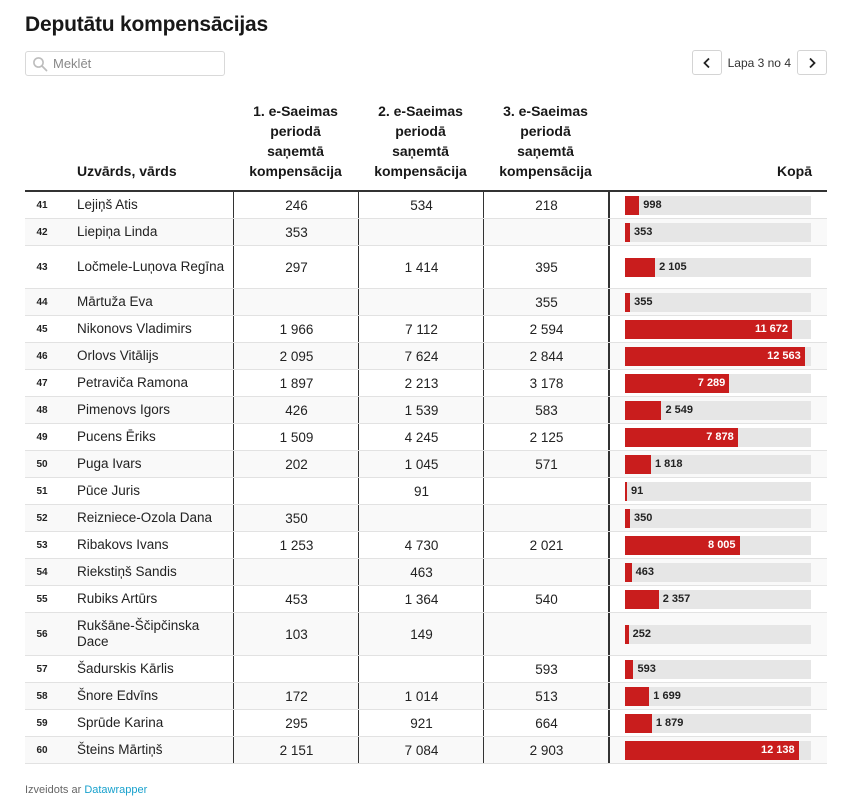 The height and width of the screenshot is (805, 846). Describe the element at coordinates (718, 723) in the screenshot. I see `total-bar-track: 1 879` at that location.